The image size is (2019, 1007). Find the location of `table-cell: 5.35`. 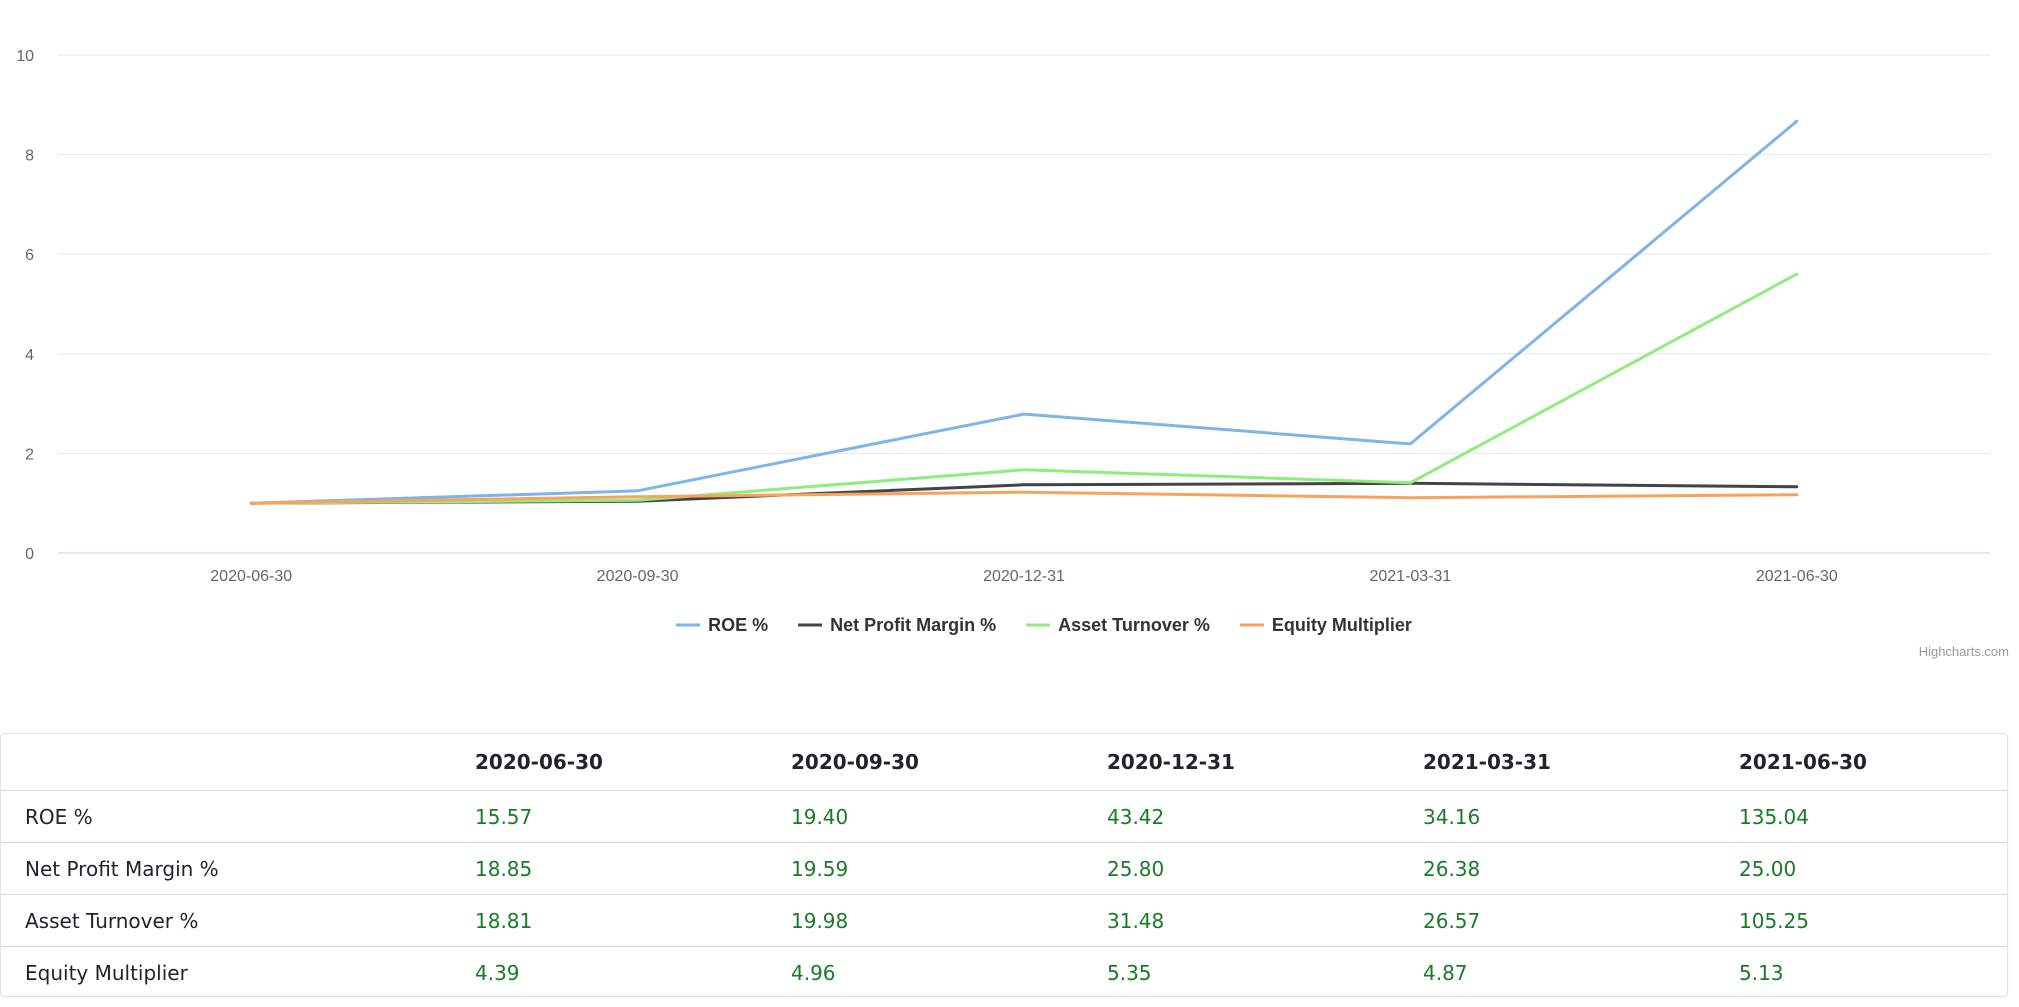

table-cell: 5.35 is located at coordinates (1265, 971).